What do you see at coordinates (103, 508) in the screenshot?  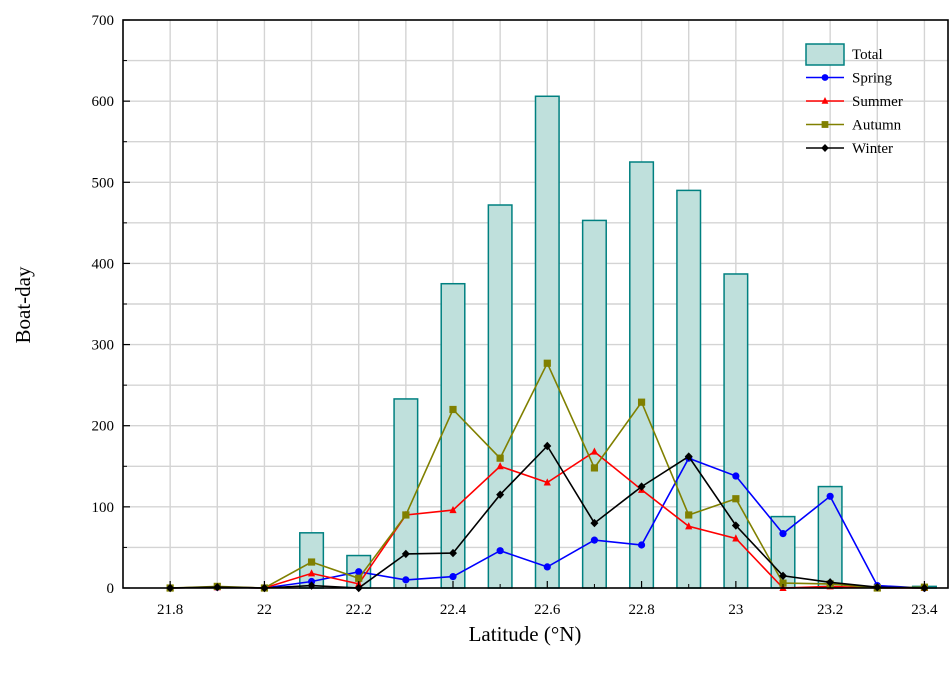 I see `y-tick-label: 100` at bounding box center [103, 508].